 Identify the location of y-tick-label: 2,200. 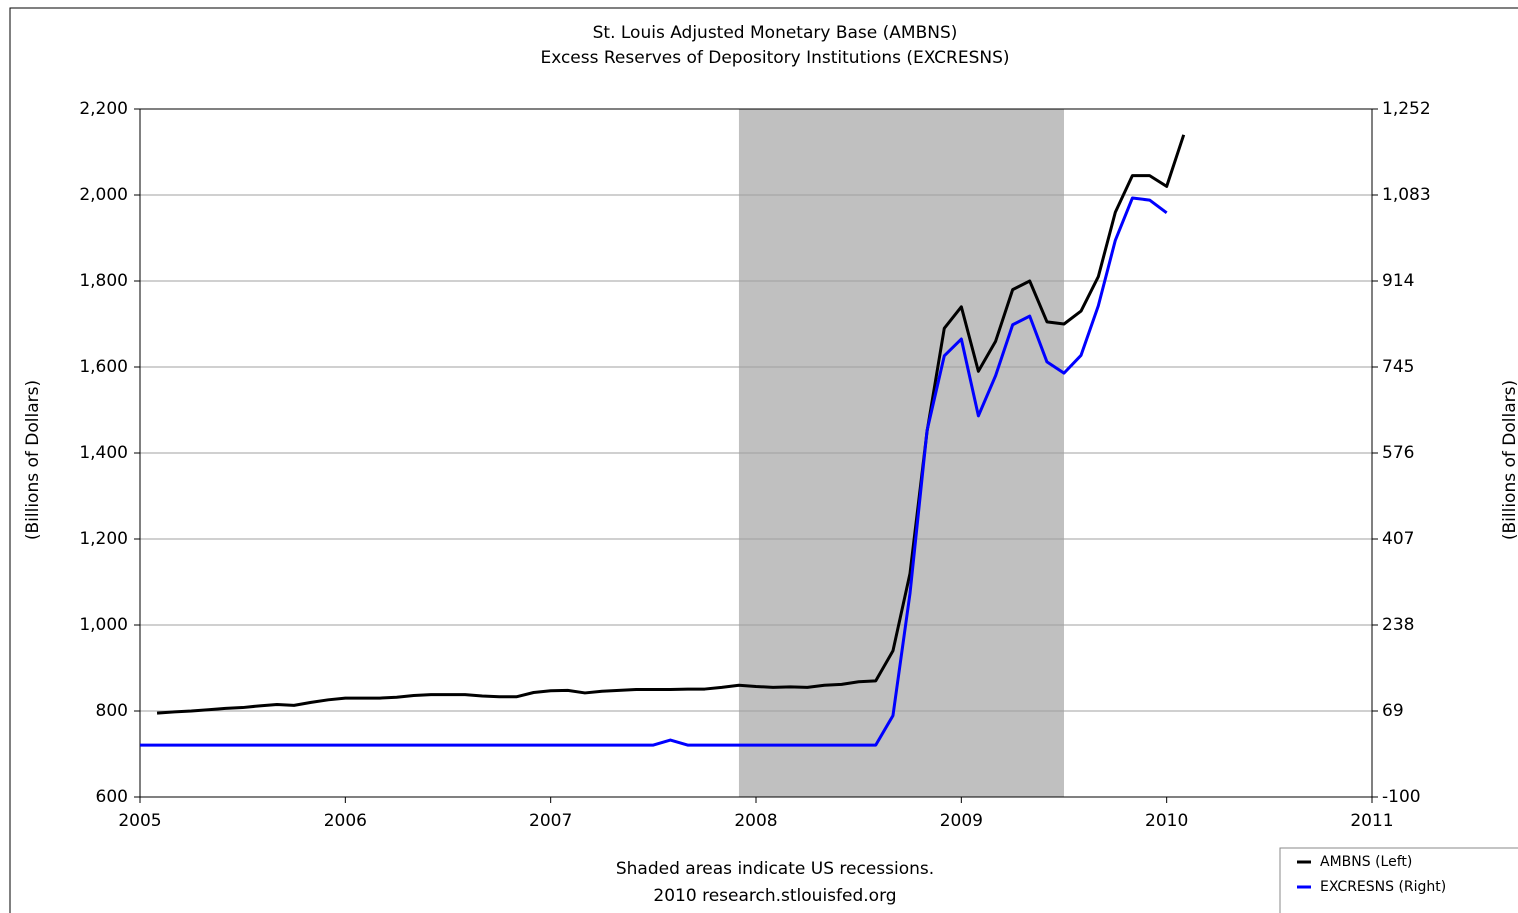
(103, 109).